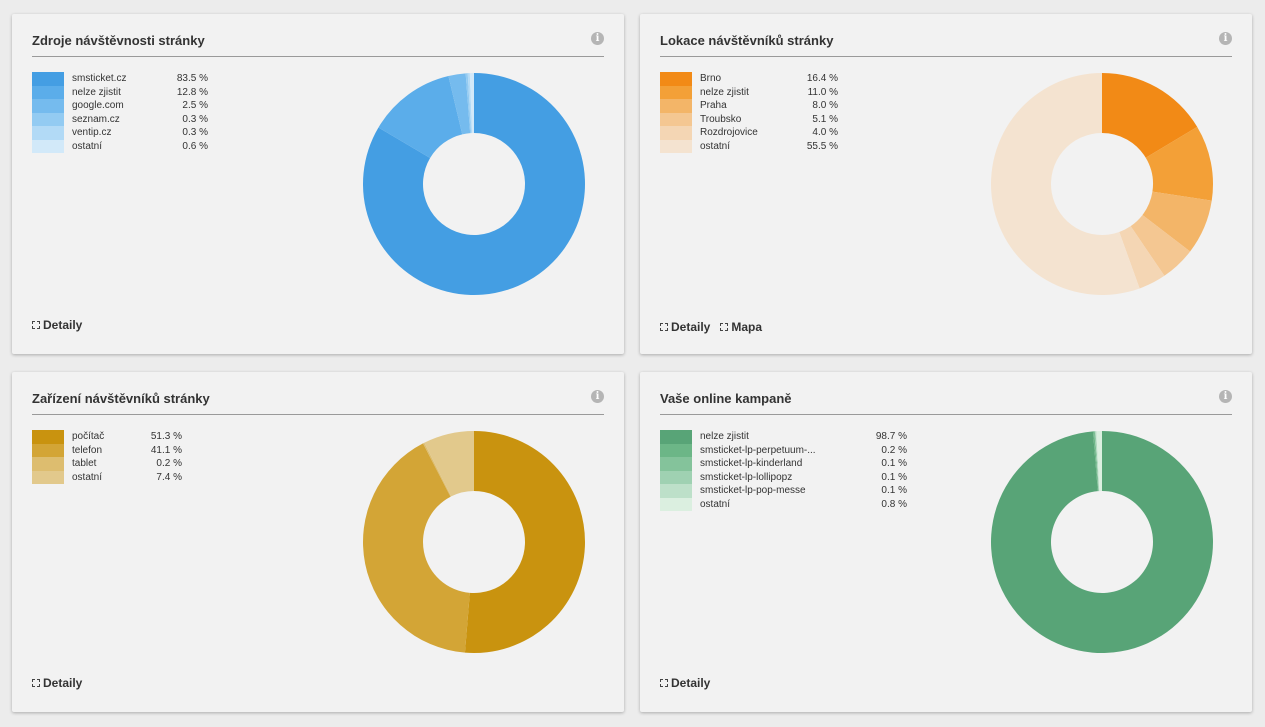 The image size is (1265, 727). Describe the element at coordinates (195, 105) in the screenshot. I see `legend-value: 2.5 %` at that location.